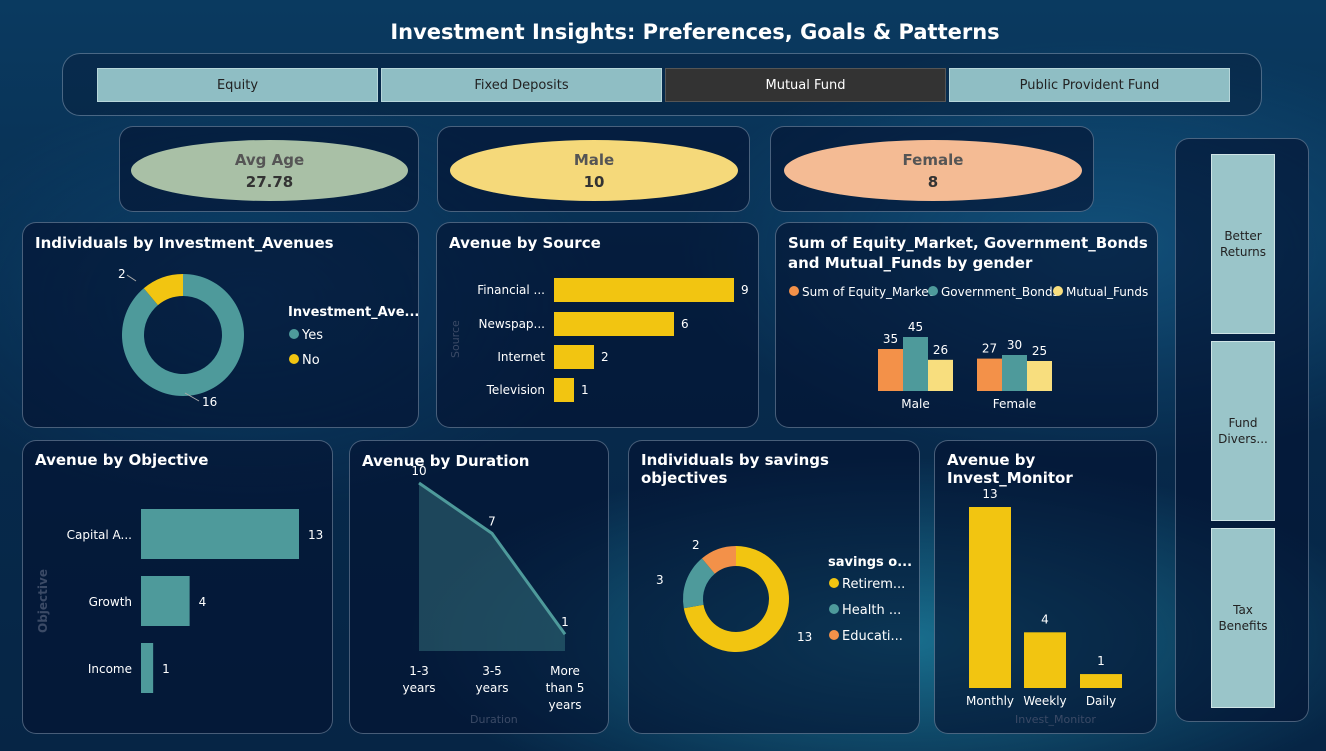  Describe the element at coordinates (237, 85) in the screenshot. I see `slicer-equity-button: Equity` at that location.